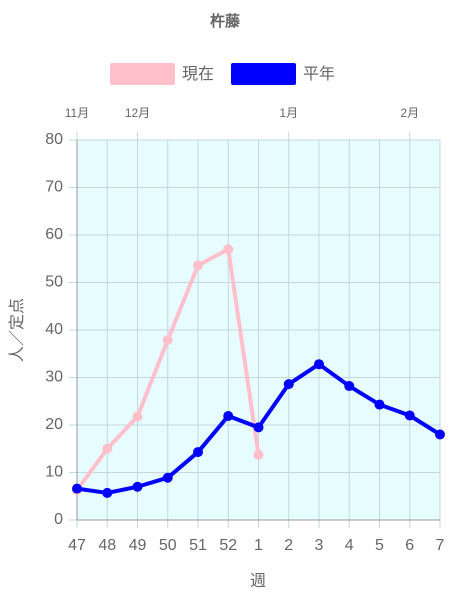 The width and height of the screenshot is (450, 600). I want to click on x-tick-label: 50, so click(168, 545).